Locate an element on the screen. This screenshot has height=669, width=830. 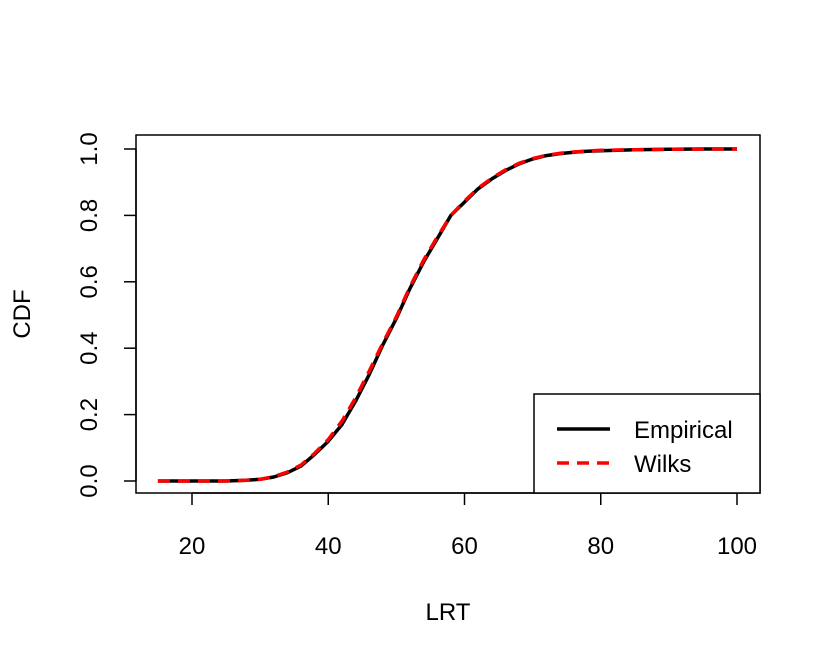
x-axis: 20 40 60 80 100 is located at coordinates (468, 526).